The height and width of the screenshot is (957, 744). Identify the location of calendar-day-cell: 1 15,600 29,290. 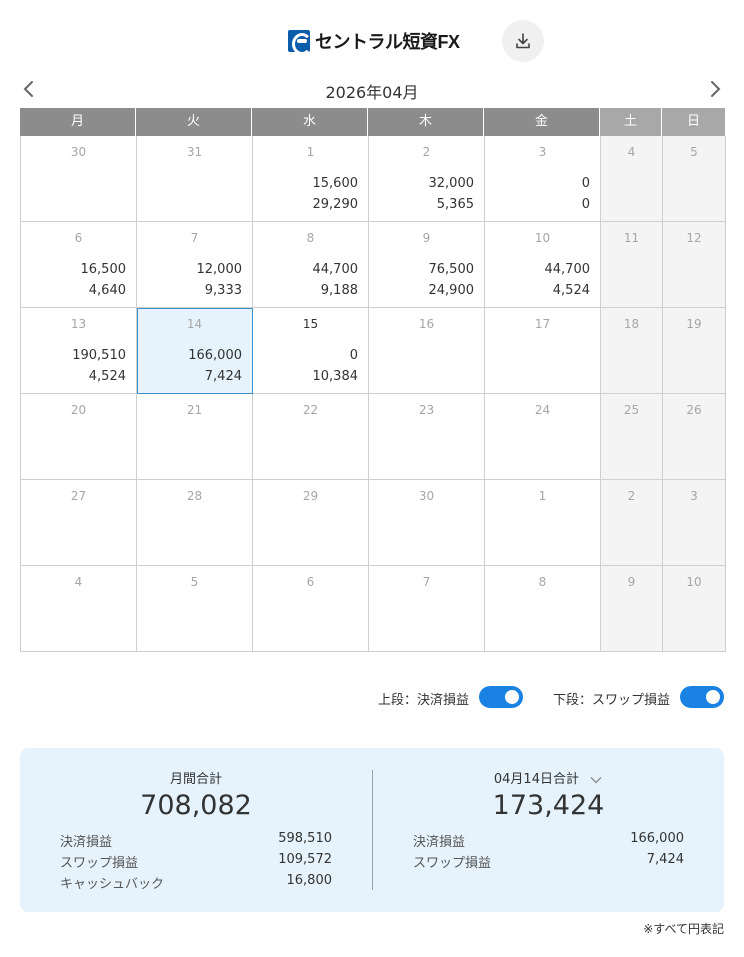
(311, 179).